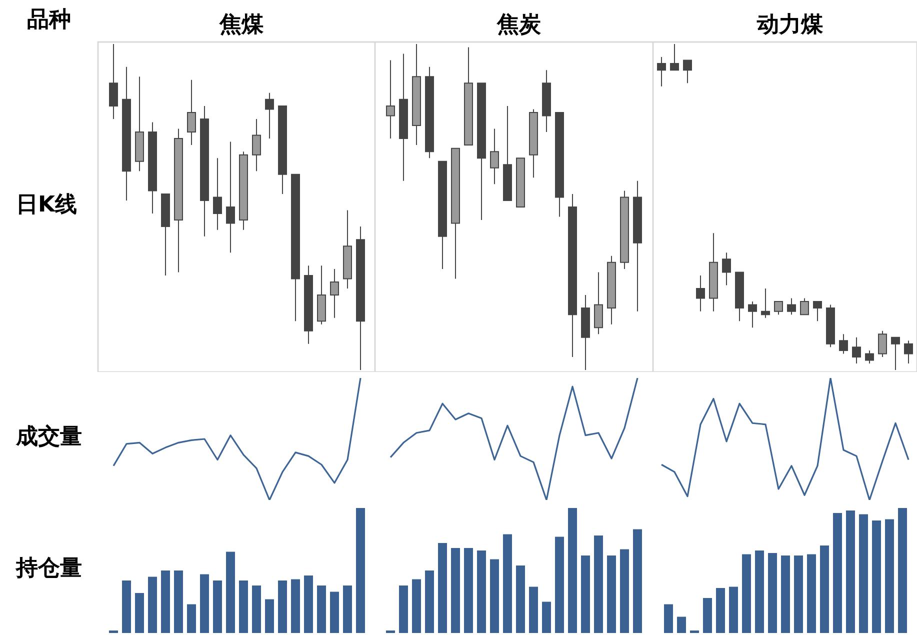  What do you see at coordinates (48, 568) in the screenshot?
I see `y-axis-title: 持仓量` at bounding box center [48, 568].